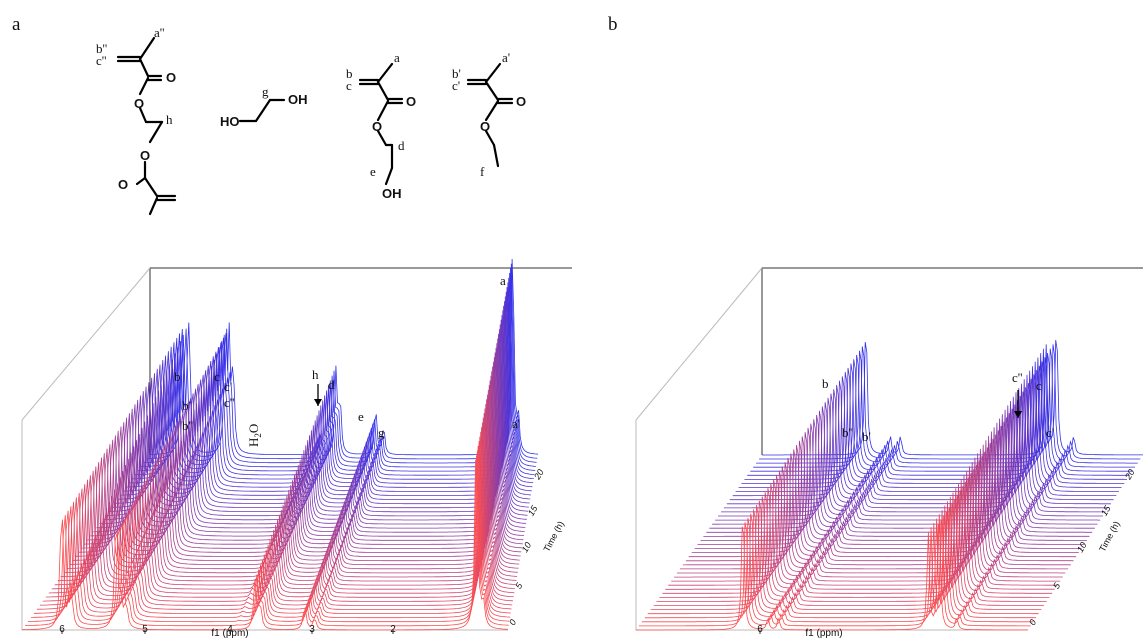 This screenshot has height=641, width=1143. Describe the element at coordinates (230, 629) in the screenshot. I see `x-tick-label: 4` at that location.